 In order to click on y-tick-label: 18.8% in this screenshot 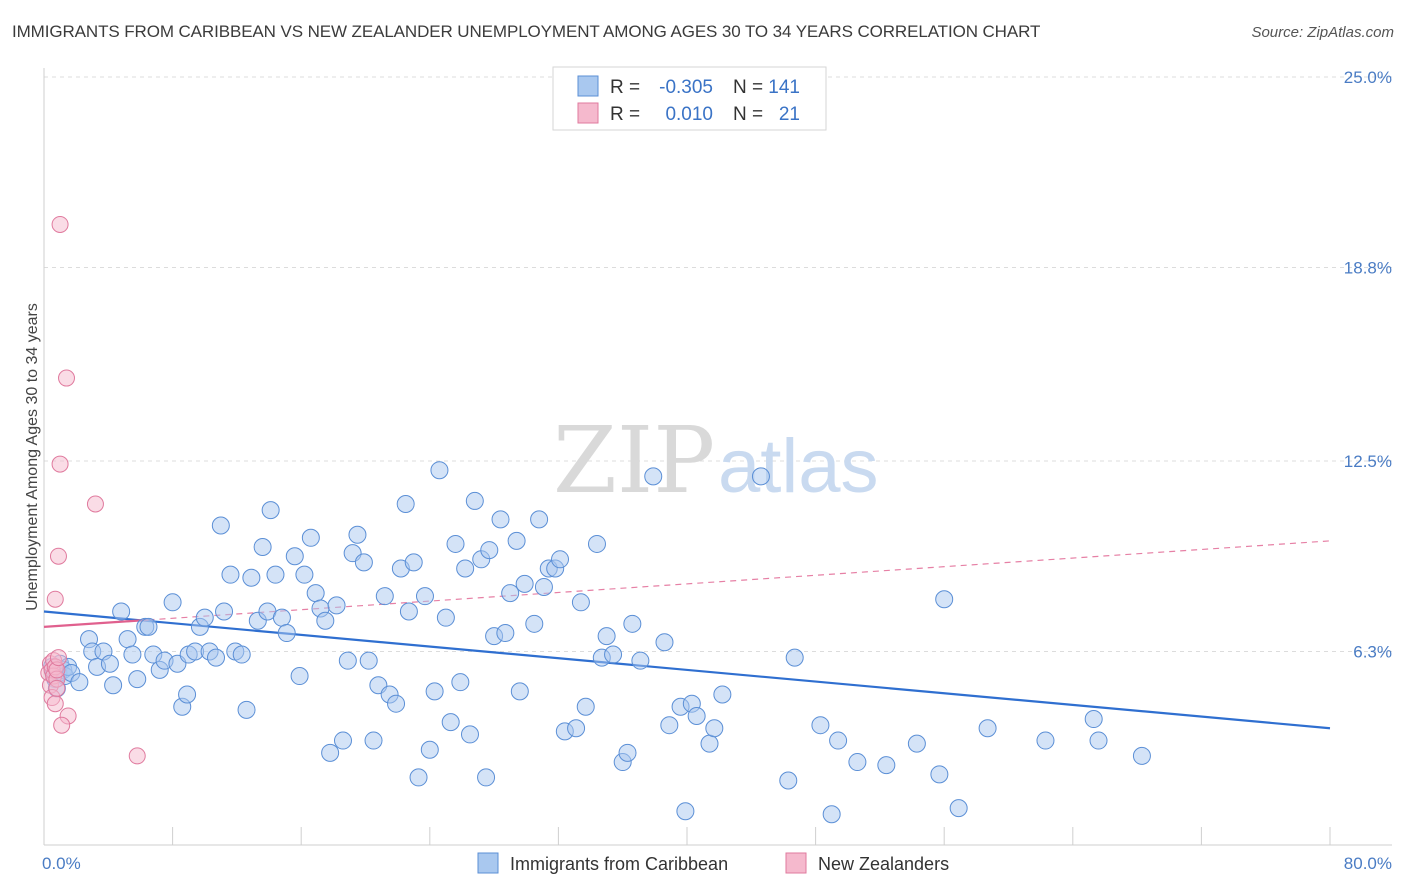, I will do `click(1368, 267)`.